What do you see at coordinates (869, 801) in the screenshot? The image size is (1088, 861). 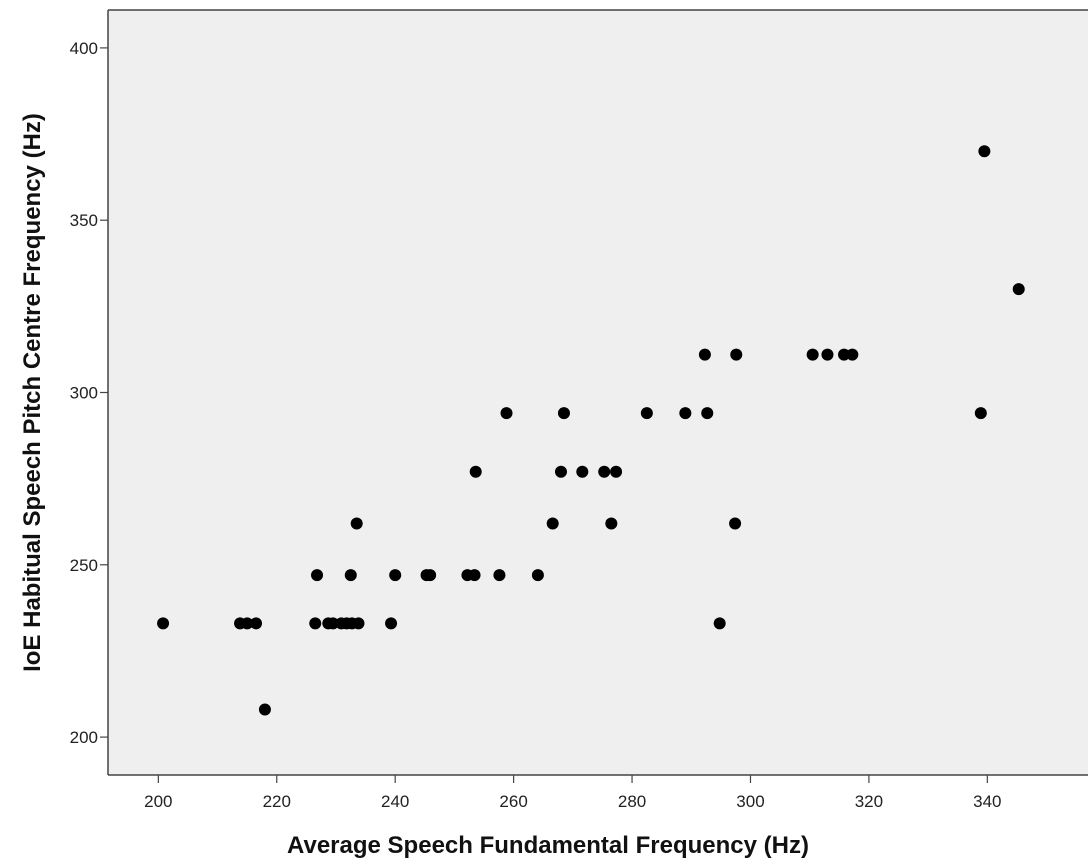 I see `x-tick-label: 320` at bounding box center [869, 801].